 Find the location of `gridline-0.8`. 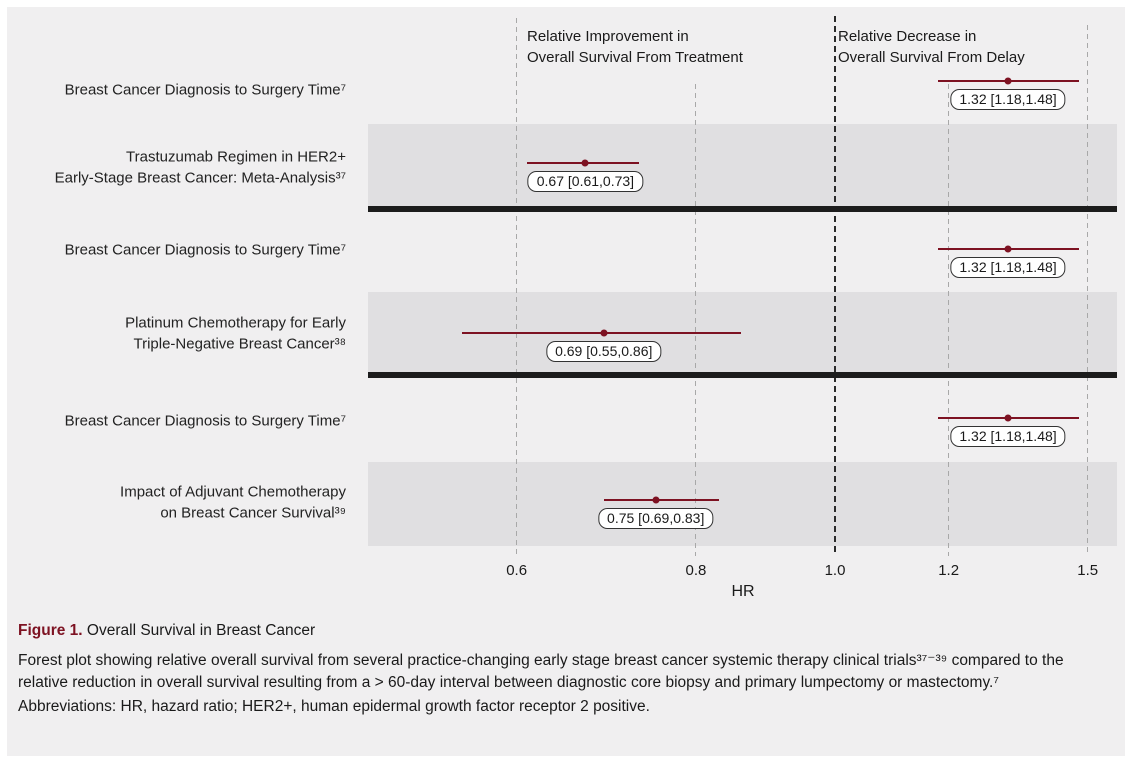

gridline-0.8 is located at coordinates (696, 320).